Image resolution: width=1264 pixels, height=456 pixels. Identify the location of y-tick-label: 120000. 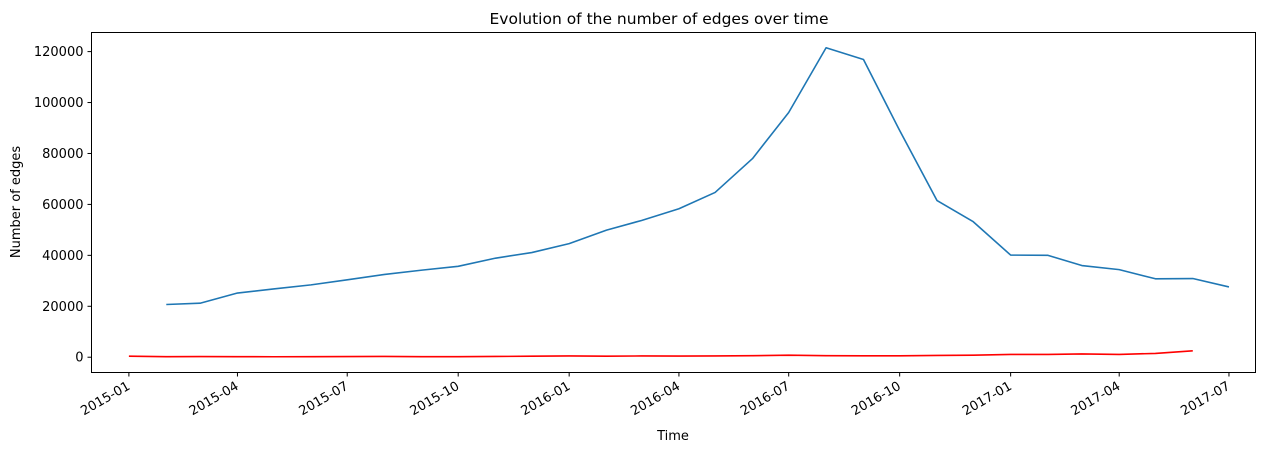
(59, 52).